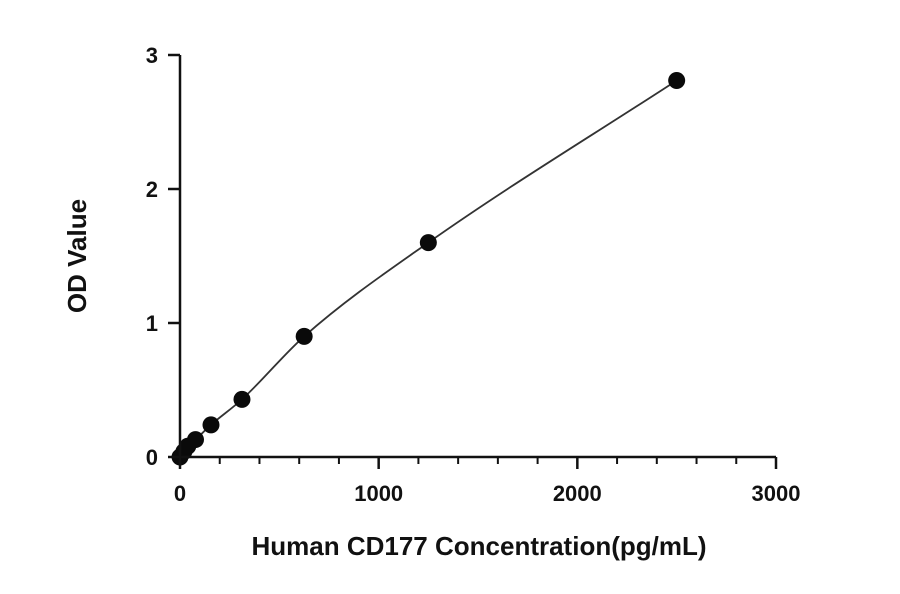  Describe the element at coordinates (152, 323) in the screenshot. I see `y-tick-label: 1` at that location.